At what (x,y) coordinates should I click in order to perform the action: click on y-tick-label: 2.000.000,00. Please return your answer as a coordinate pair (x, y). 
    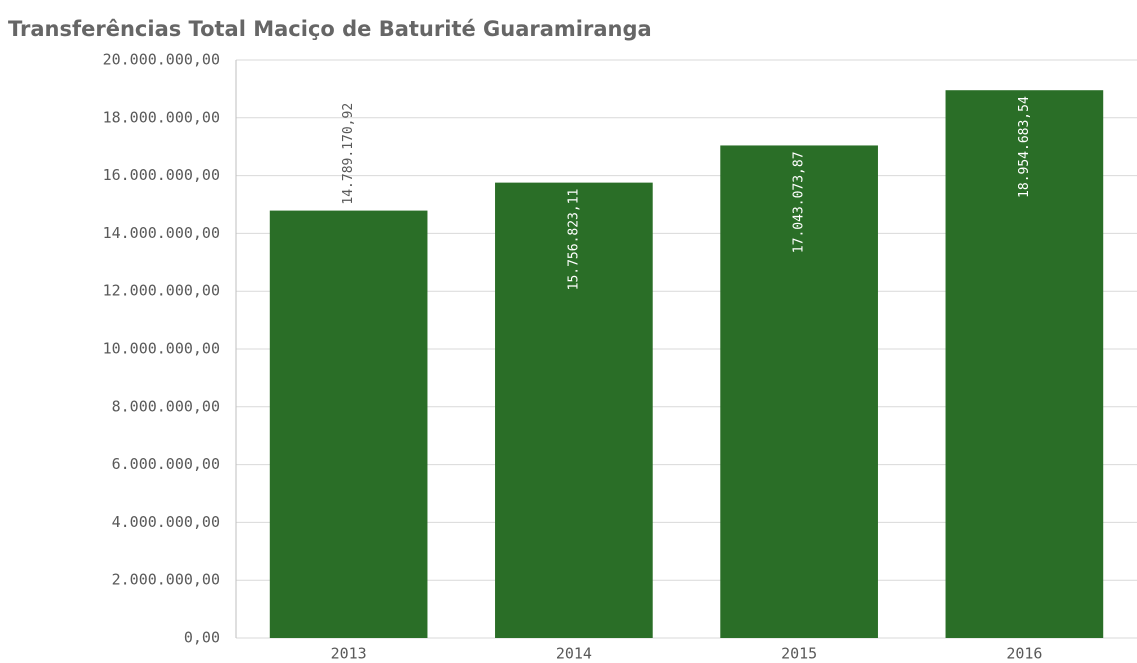
    Looking at the image, I should click on (166, 580).